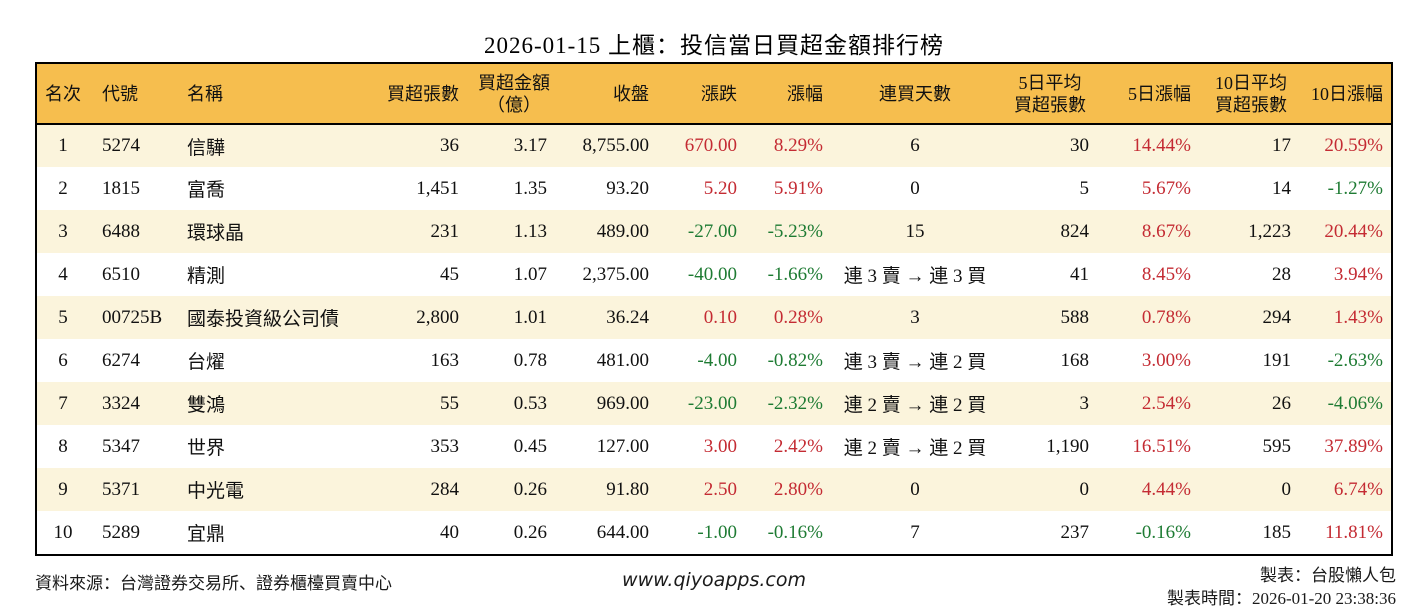 The width and height of the screenshot is (1428, 612). I want to click on column-header-change_pct: 漲幅, so click(788, 94).